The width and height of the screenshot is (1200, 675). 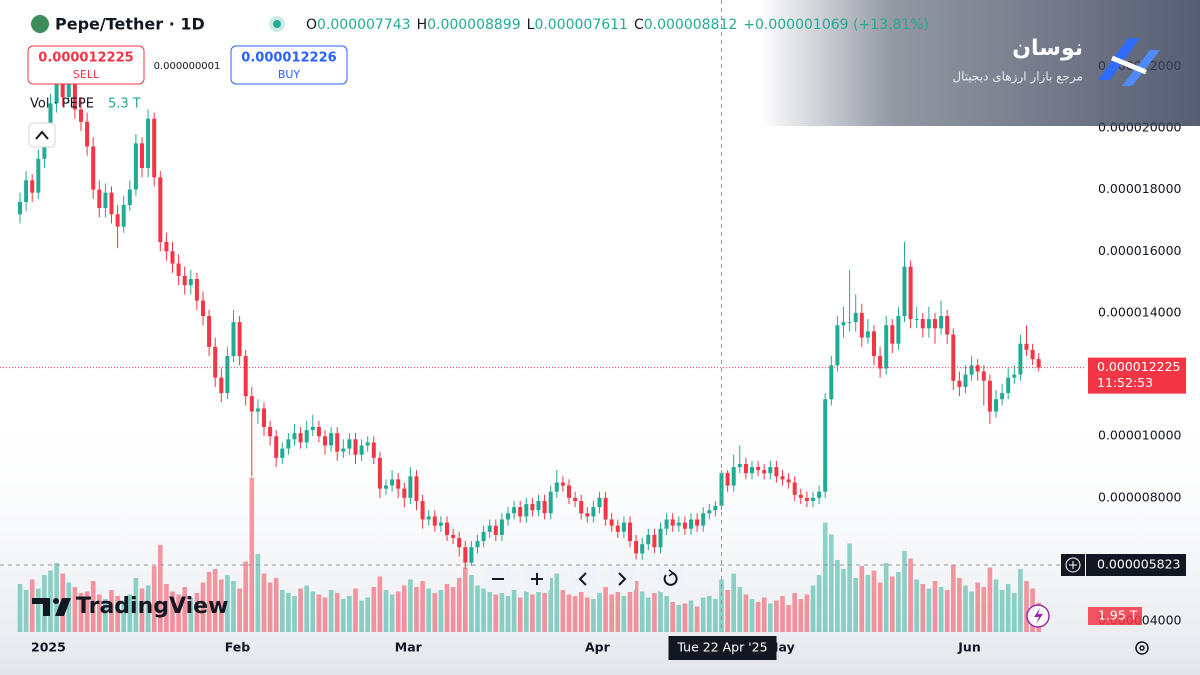 I want to click on o-value: 0.000007743, so click(x=364, y=25).